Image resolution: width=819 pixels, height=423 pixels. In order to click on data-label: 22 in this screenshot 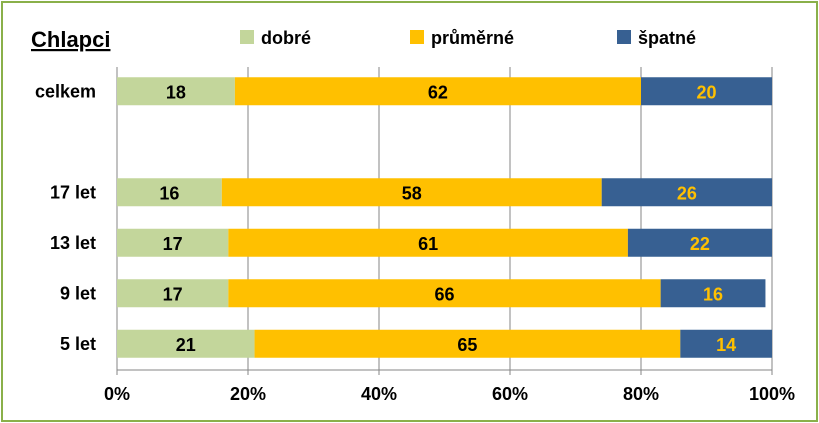, I will do `click(700, 244)`.